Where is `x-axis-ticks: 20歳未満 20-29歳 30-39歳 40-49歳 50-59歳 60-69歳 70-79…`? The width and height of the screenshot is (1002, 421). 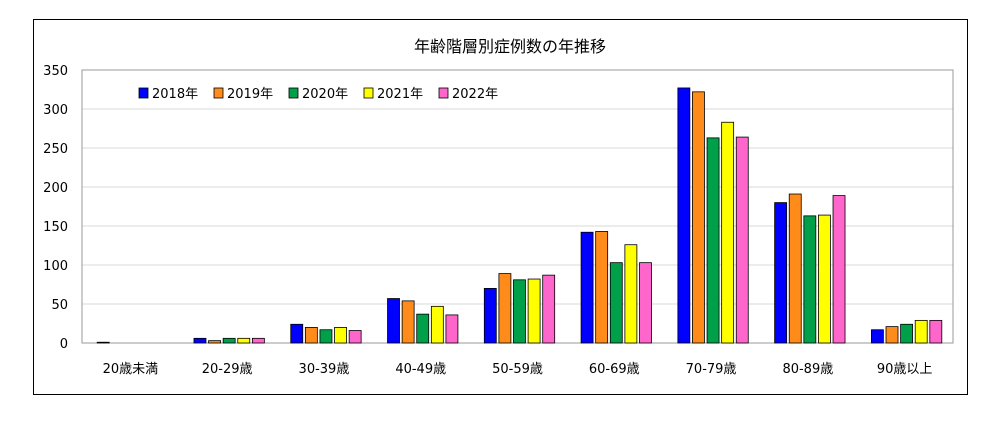
x-axis-ticks: 20歳未満 20-29歳 30-39歳 40-49歳 50-59歳 60-69歳 70-79… is located at coordinates (518, 369).